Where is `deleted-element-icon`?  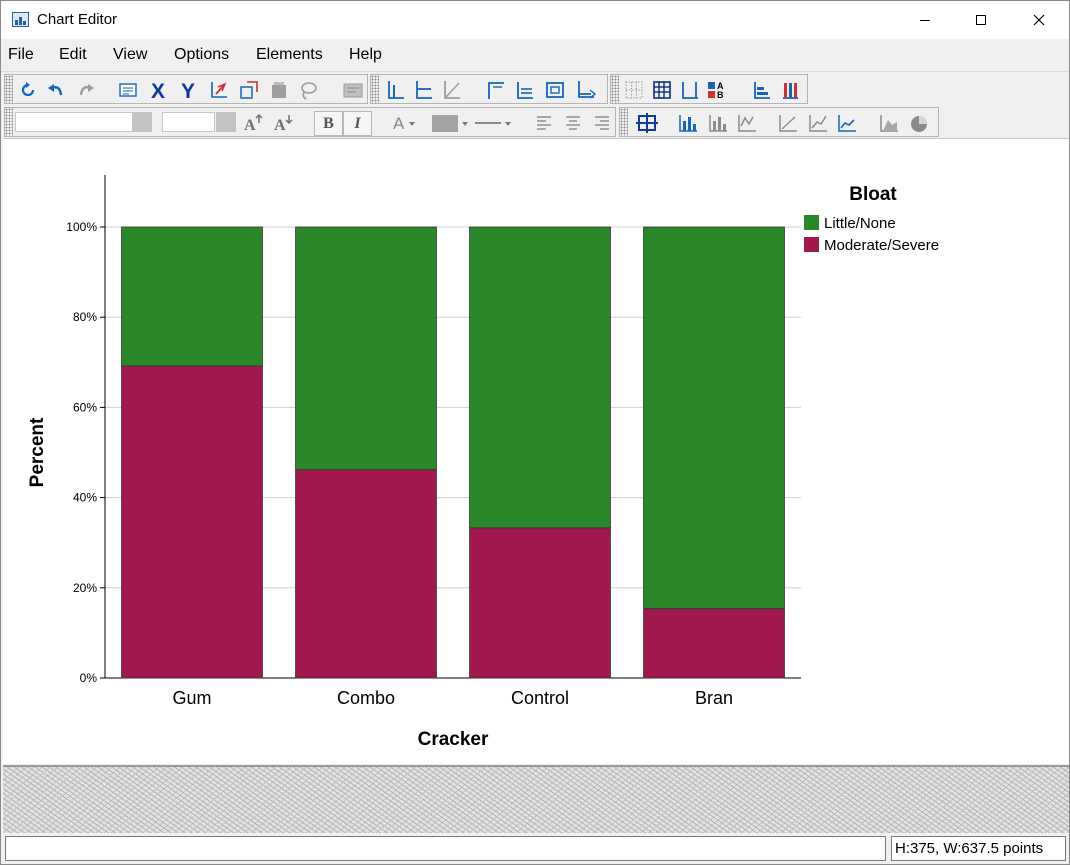 deleted-element-icon is located at coordinates (279, 90).